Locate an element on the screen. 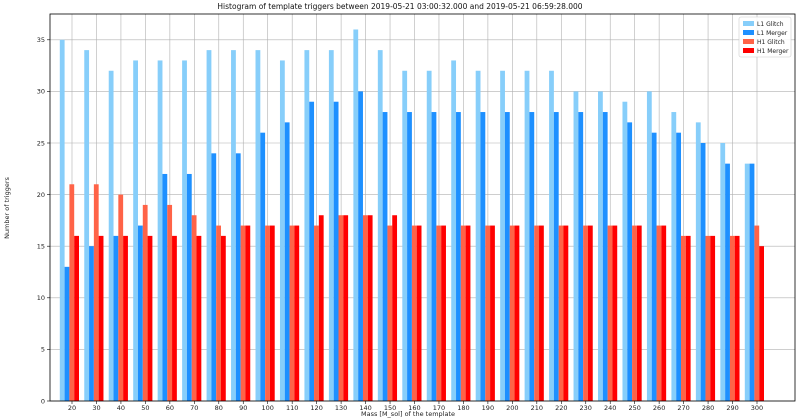  x-tick-label: 270 is located at coordinates (683, 408).